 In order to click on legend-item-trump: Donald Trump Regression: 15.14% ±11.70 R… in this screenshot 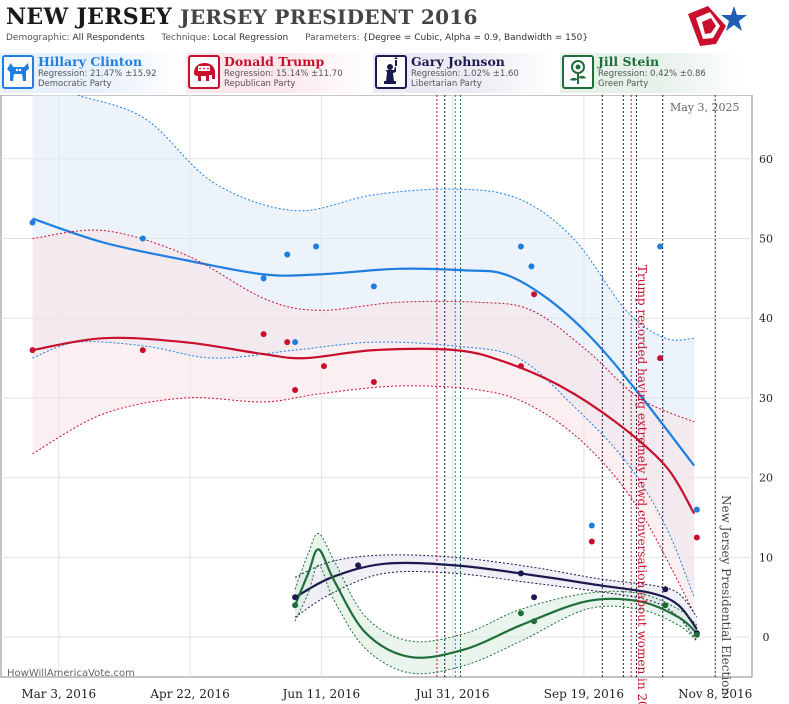, I will do `click(277, 73)`.